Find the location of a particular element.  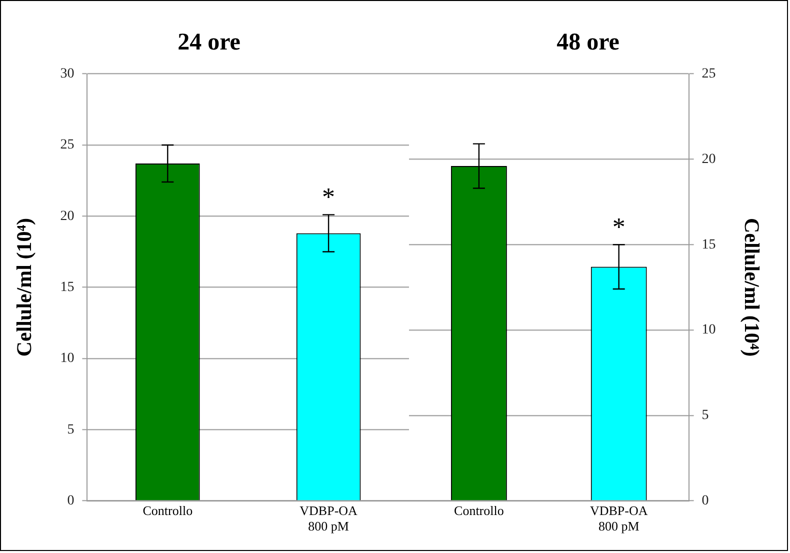

y-axis-title: Cellule/ml (10⁴) is located at coordinates (24, 287).